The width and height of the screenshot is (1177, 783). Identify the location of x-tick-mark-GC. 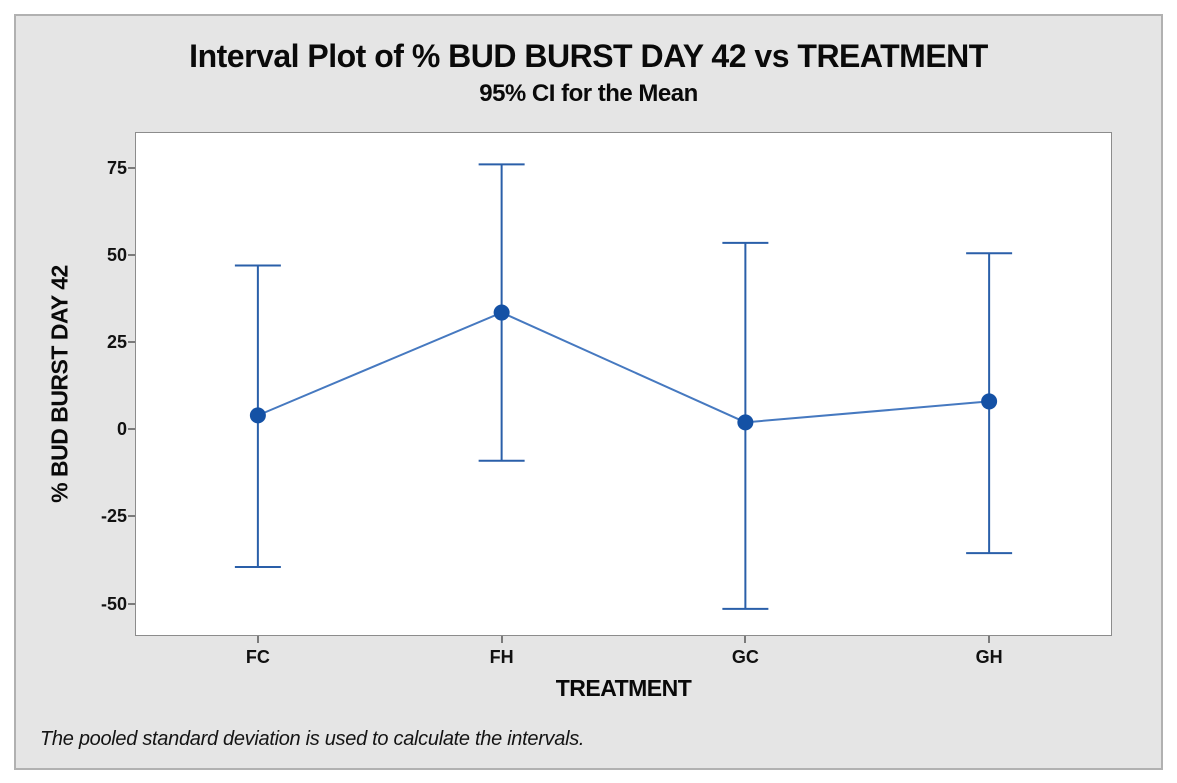
(745, 639).